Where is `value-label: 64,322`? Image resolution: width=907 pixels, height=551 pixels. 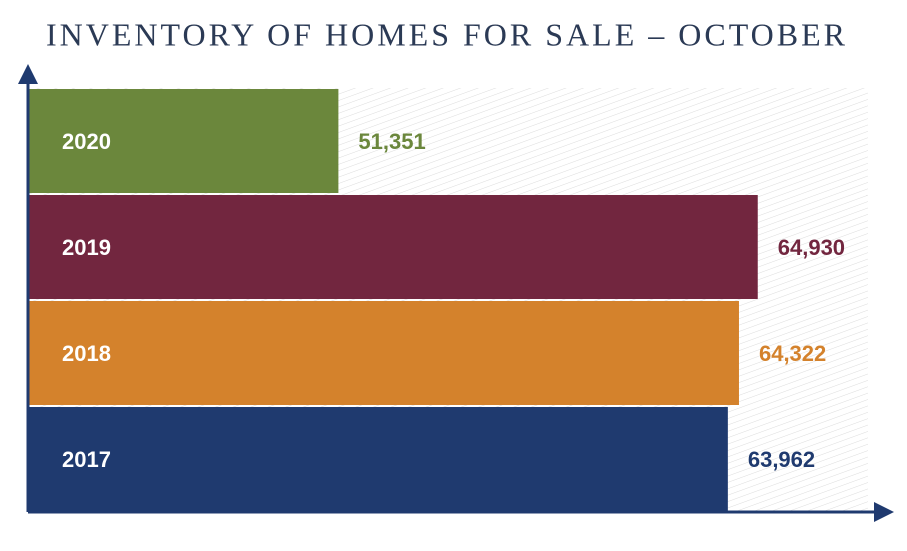 value-label: 64,322 is located at coordinates (792, 353).